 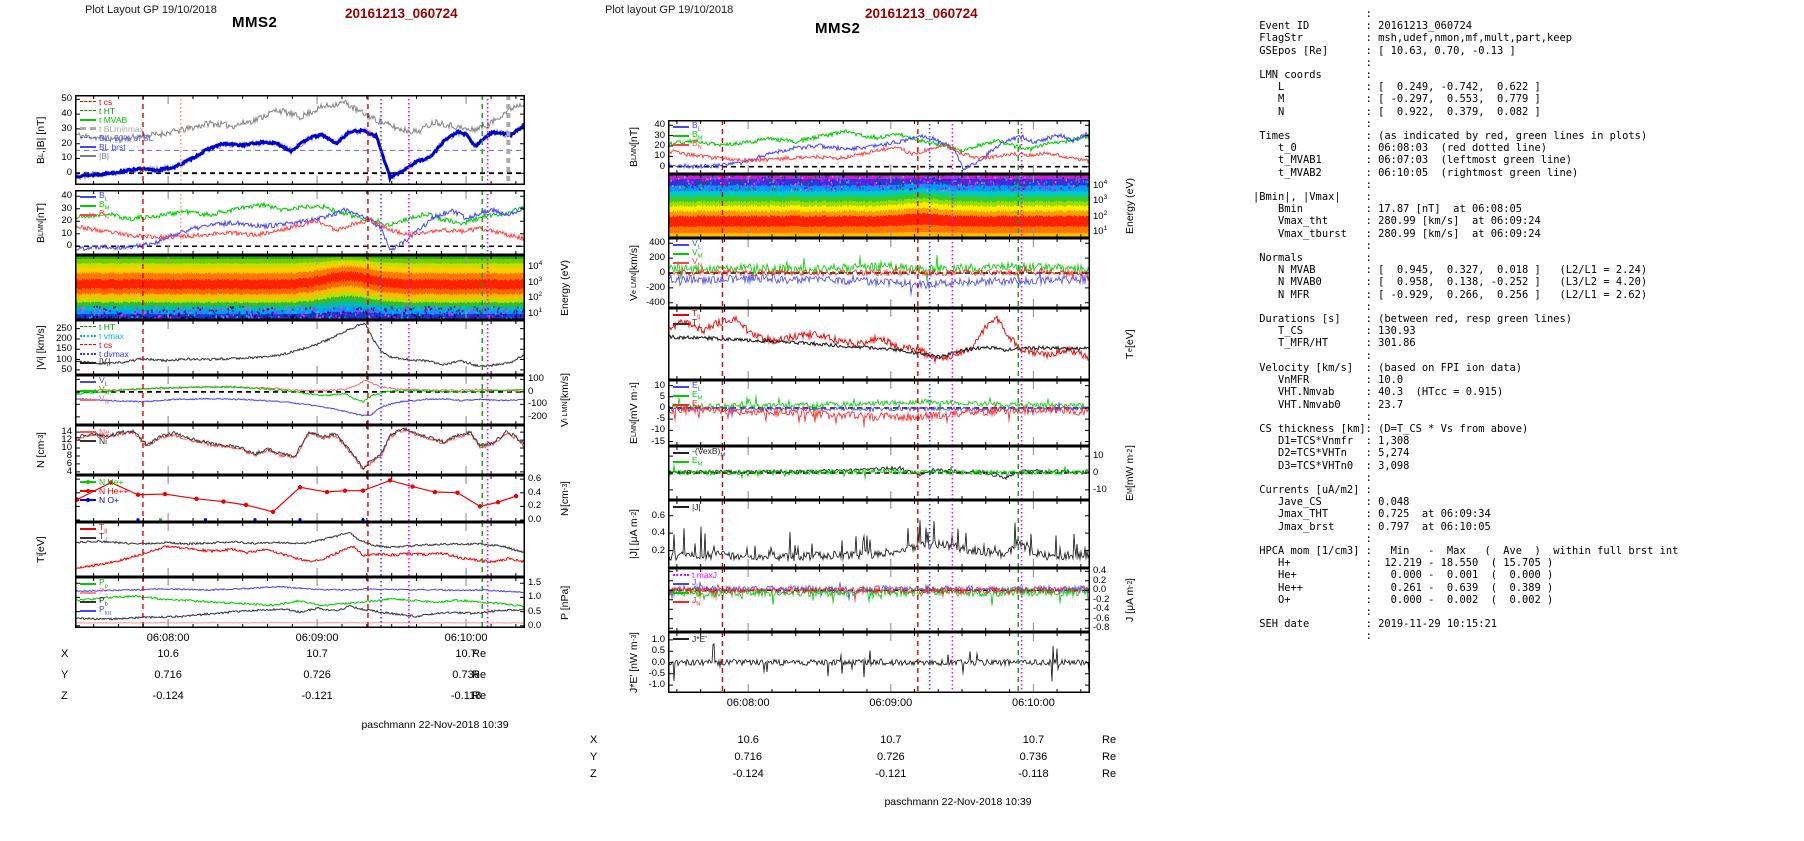 I want to click on left-vi-y-axis-label: |V i | [km/s], so click(x=41, y=347).